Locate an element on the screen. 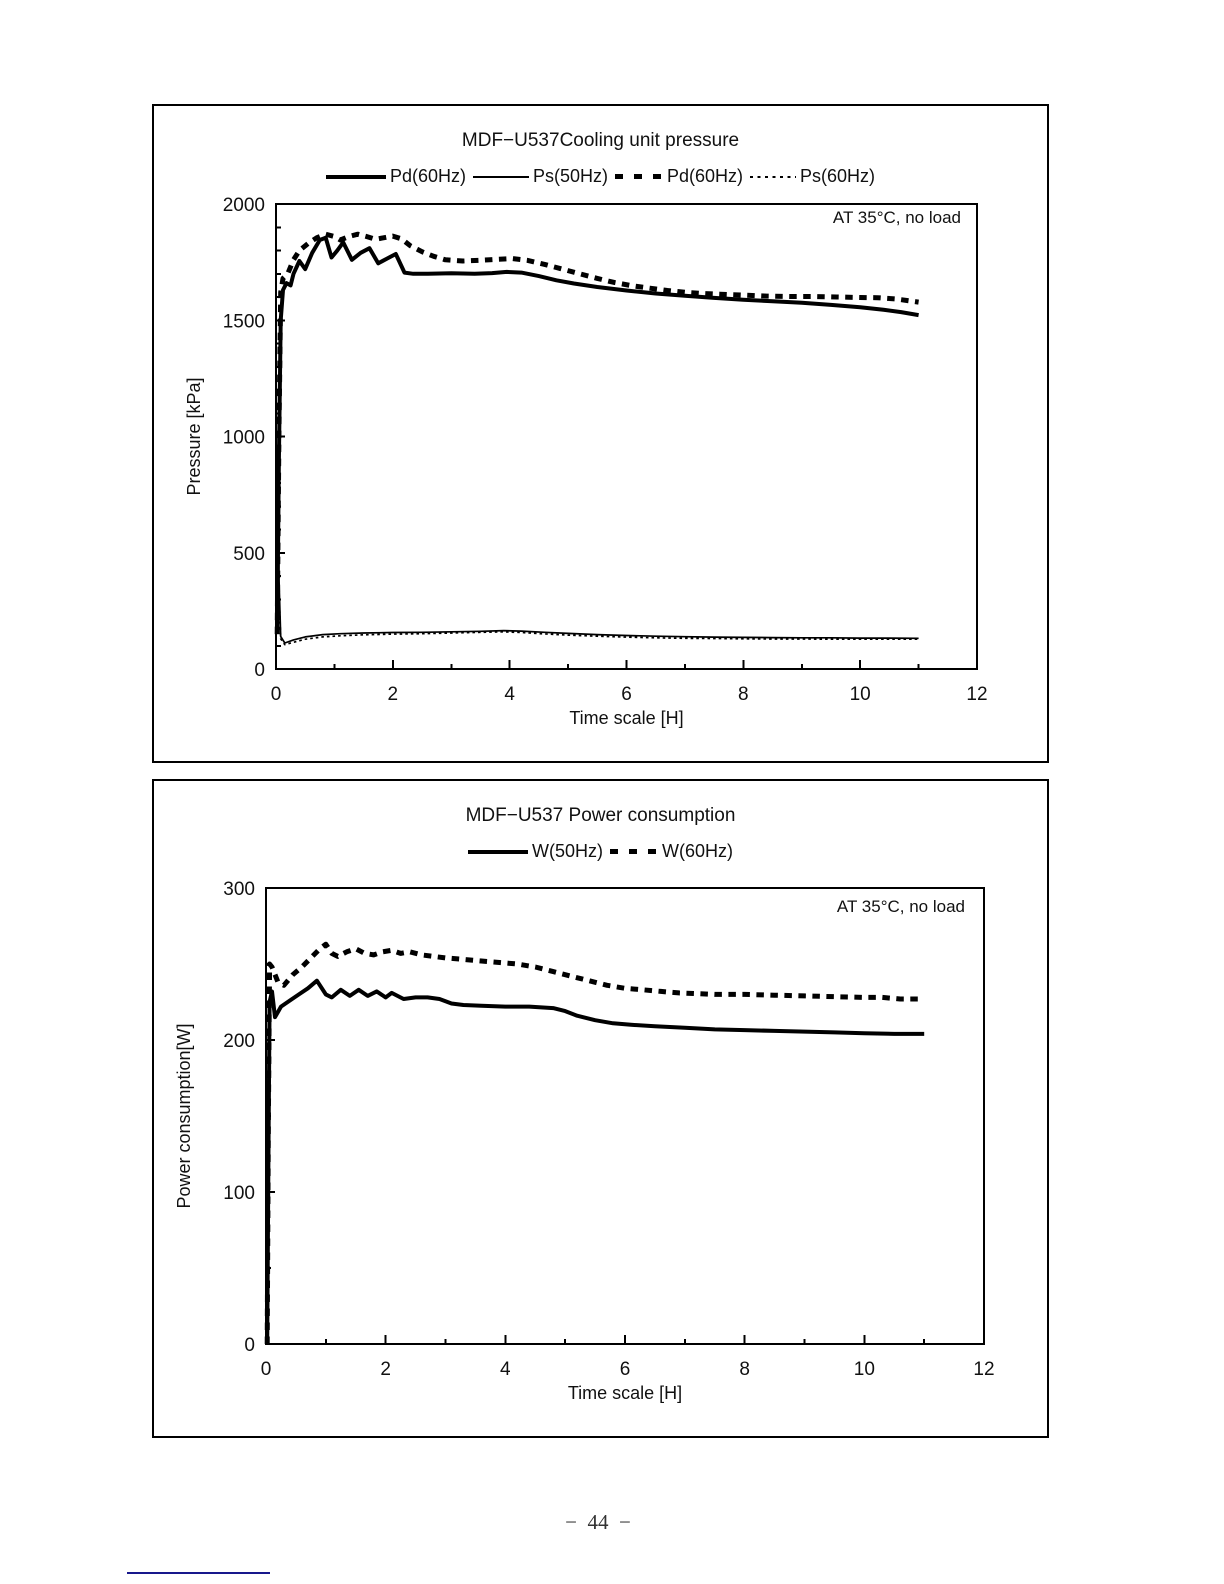  power-chart-legend: W(50Hz) W(60Hz) is located at coordinates (600, 851).